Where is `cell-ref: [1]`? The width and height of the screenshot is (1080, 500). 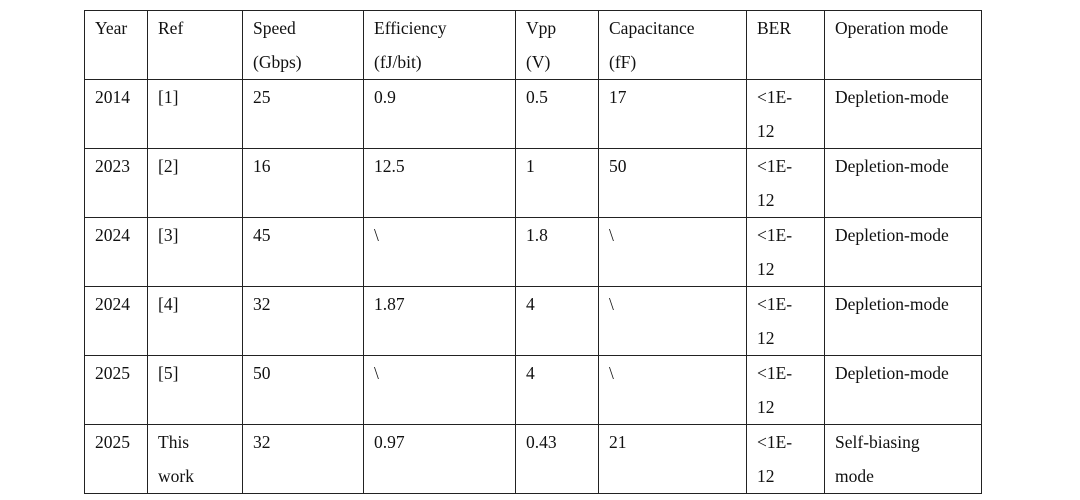 cell-ref: [1] is located at coordinates (195, 114).